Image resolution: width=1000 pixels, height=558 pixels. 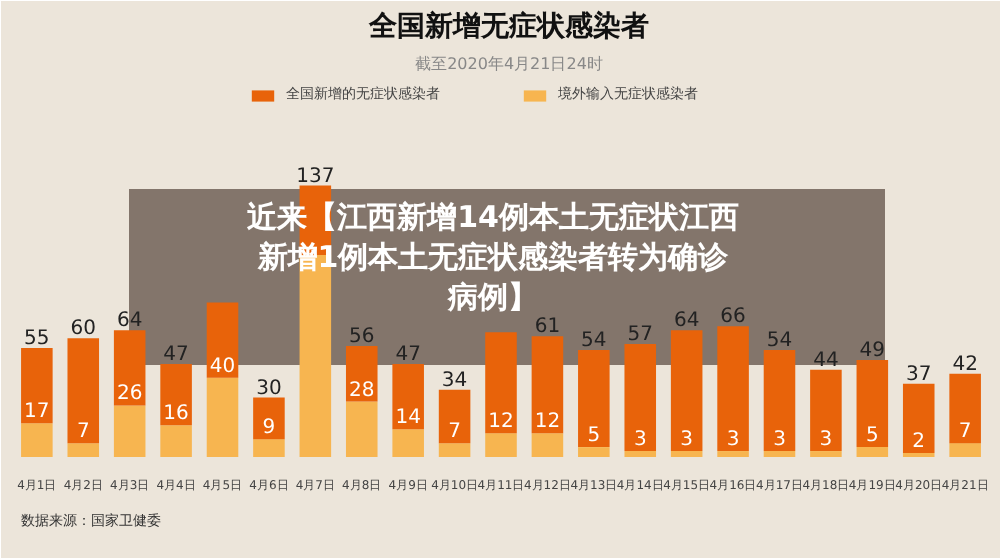 What do you see at coordinates (315, 176) in the screenshot?
I see `total-label: 137` at bounding box center [315, 176].